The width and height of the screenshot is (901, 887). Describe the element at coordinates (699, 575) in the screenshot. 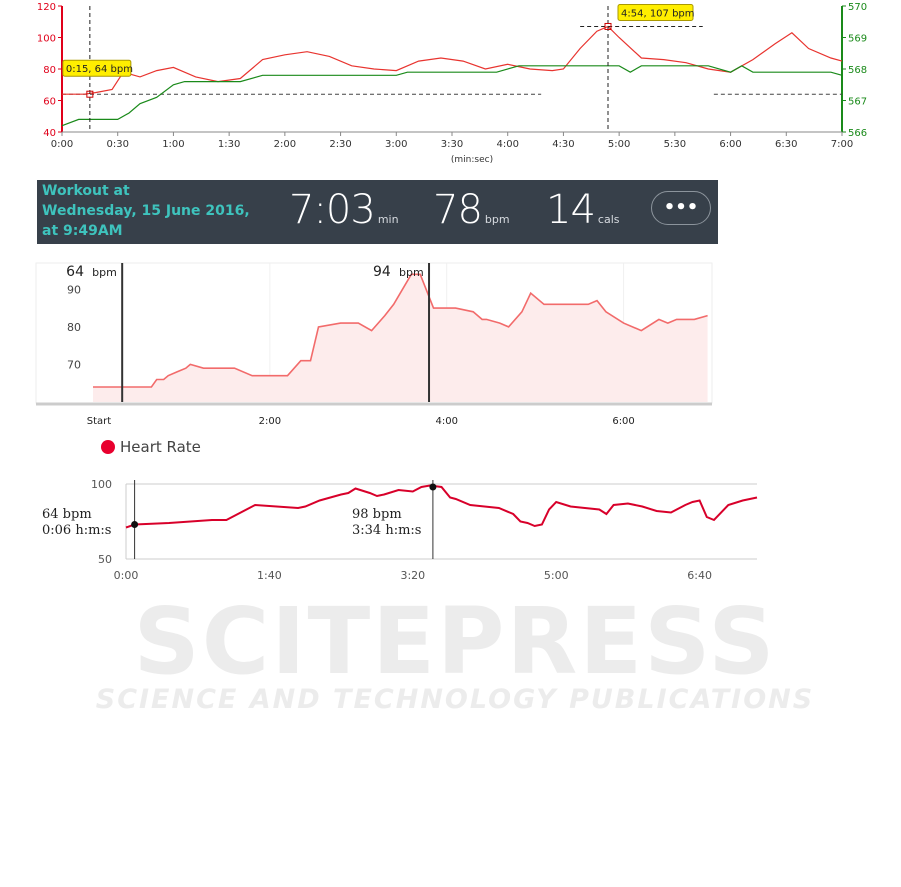

I see `x-axis-tick-label: 6:40` at that location.